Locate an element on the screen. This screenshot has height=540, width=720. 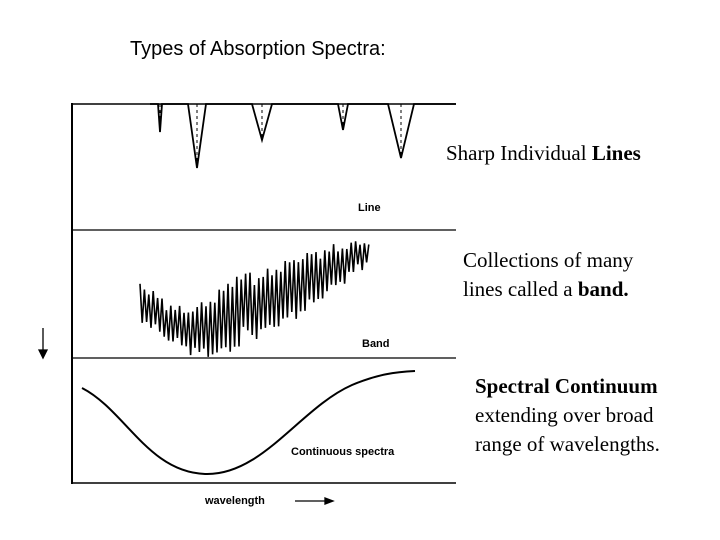
caption-line: Sharp Individual Lines is located at coordinates (543, 153).